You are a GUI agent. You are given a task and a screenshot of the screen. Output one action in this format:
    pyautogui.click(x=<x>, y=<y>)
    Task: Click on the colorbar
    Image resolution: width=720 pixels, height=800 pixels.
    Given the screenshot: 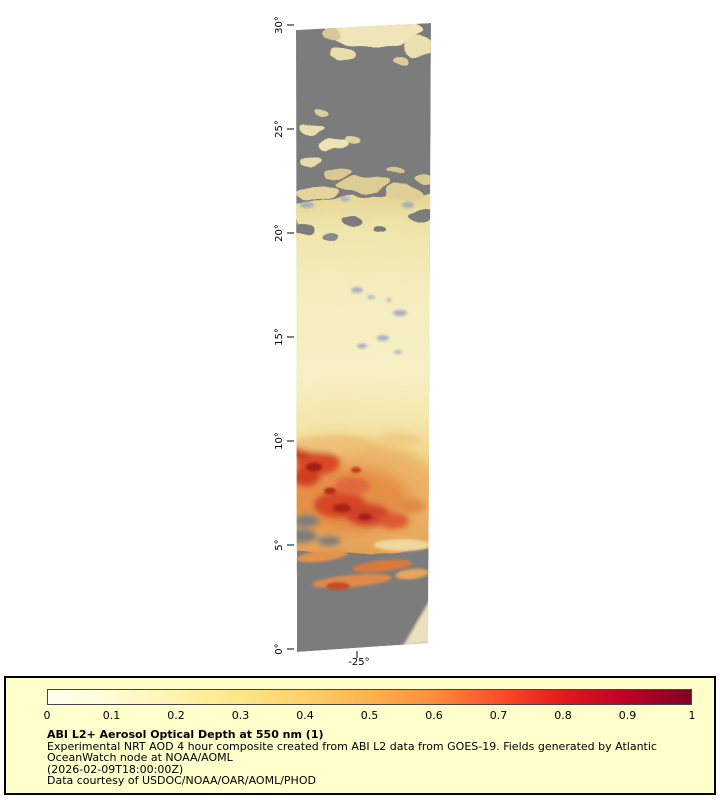 What is the action you would take?
    pyautogui.click(x=369, y=697)
    